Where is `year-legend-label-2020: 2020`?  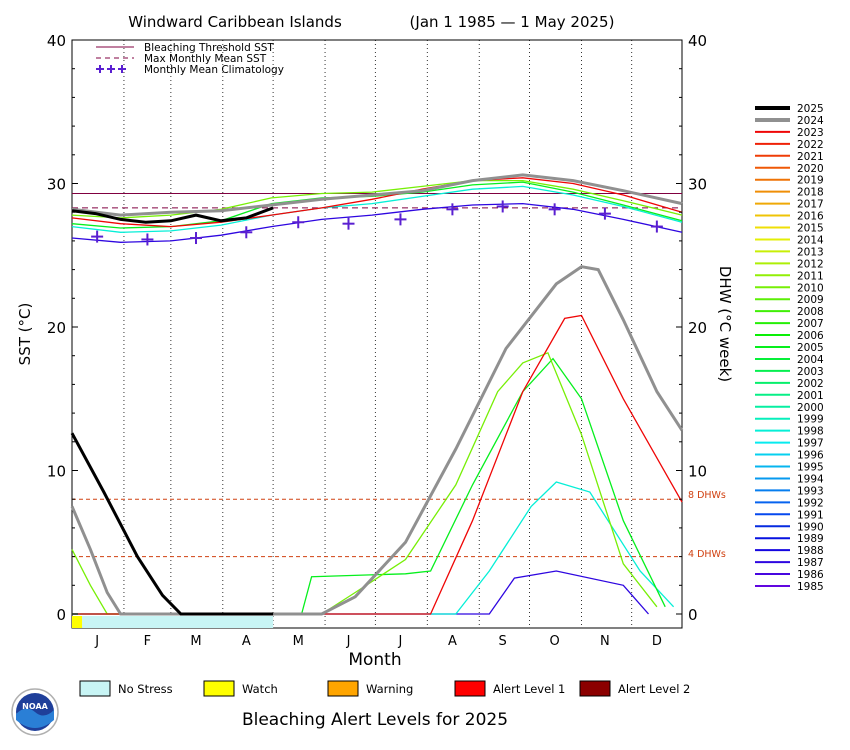
year-legend-label-2020: 2020 is located at coordinates (810, 169).